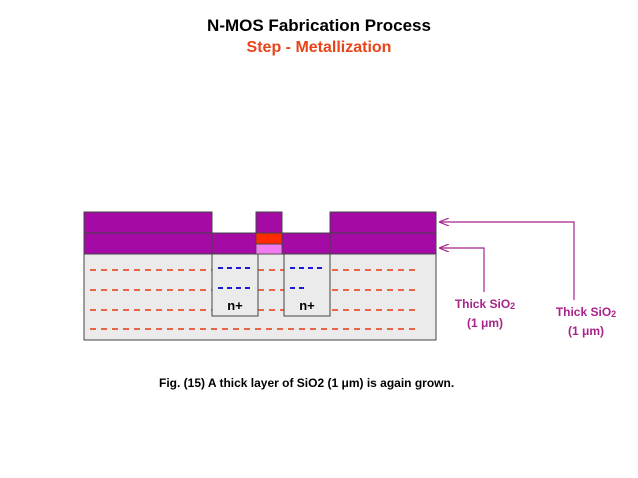  What do you see at coordinates (319, 25) in the screenshot?
I see `page-title: N-MOS Fabrication Process` at bounding box center [319, 25].